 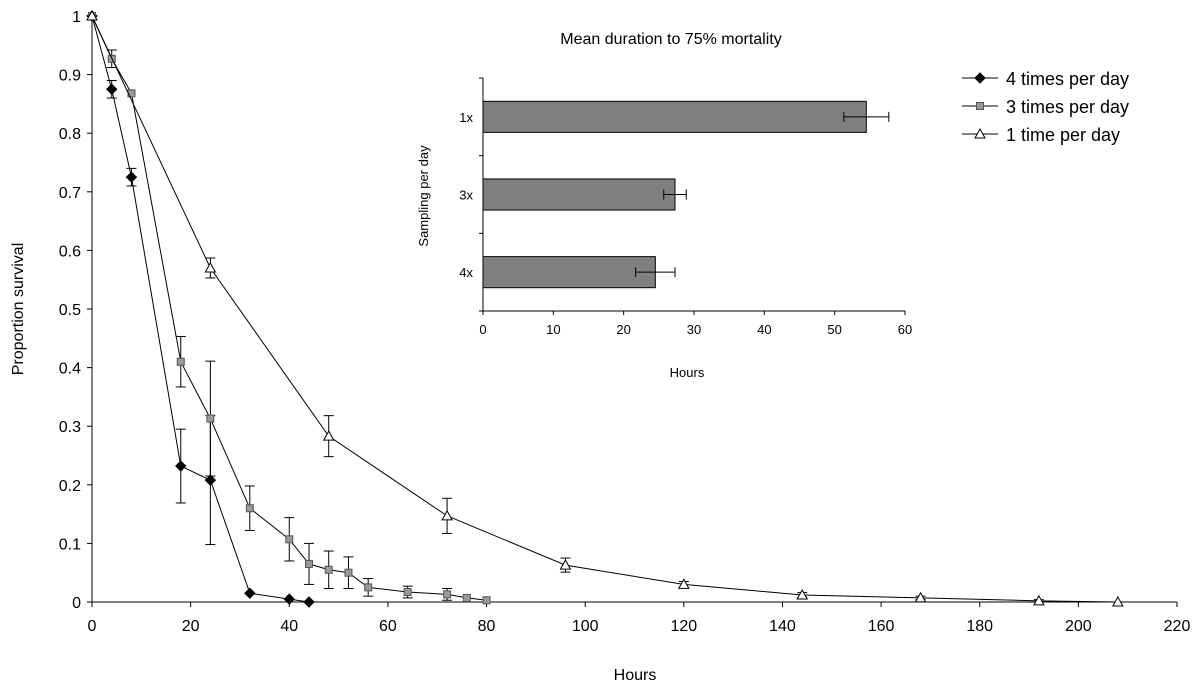 What do you see at coordinates (70, 251) in the screenshot?
I see `y-tick-label: 0.6` at bounding box center [70, 251].